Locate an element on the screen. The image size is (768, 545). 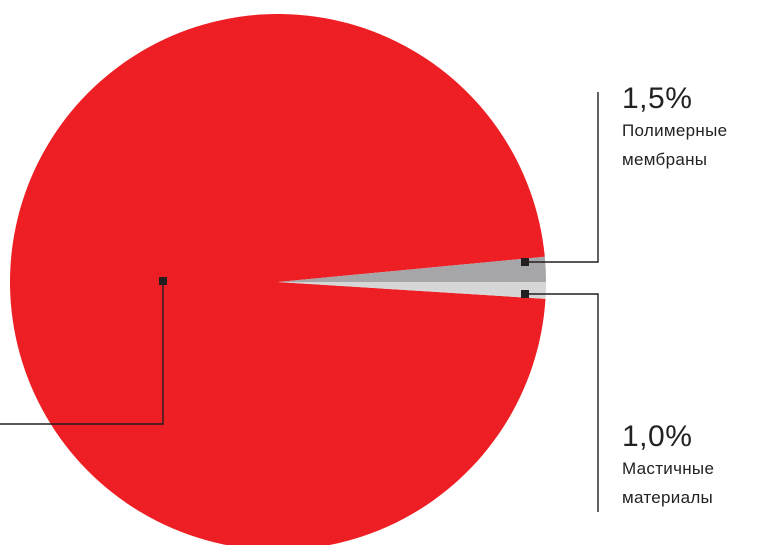
mastics-percent: 1,0% is located at coordinates (657, 436).